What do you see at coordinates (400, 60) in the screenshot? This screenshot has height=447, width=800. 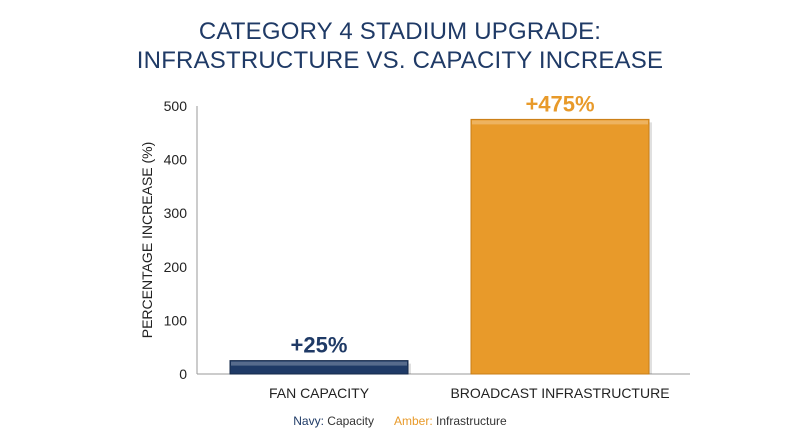 I see `chart-title-line-2: INFRASTRUCTURE VS. CAPACITY INCREASE` at bounding box center [400, 60].